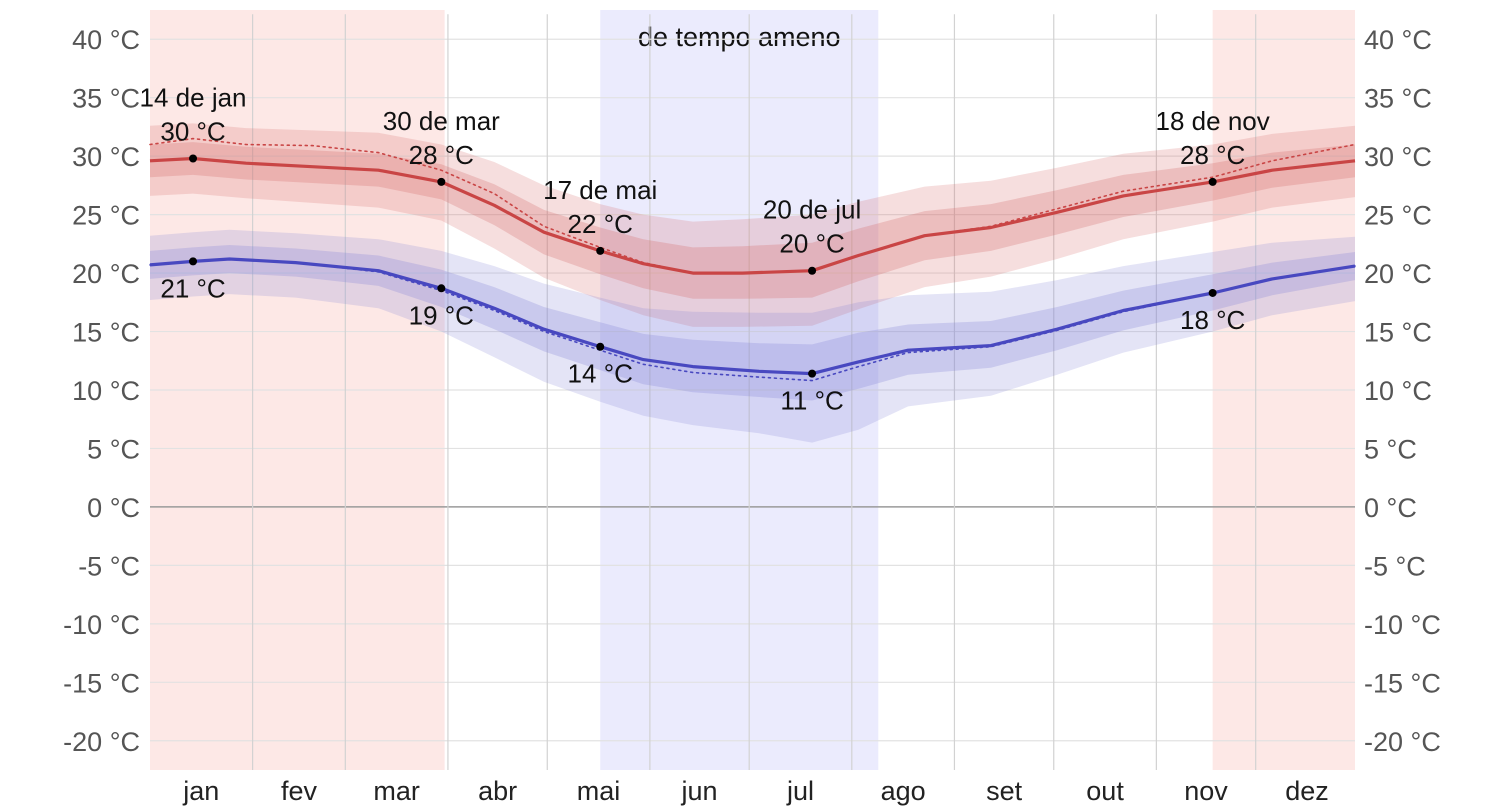 This screenshot has width=1499, height=811. Describe the element at coordinates (600, 190) in the screenshot. I see `annotation-date: 17 de mai` at that location.